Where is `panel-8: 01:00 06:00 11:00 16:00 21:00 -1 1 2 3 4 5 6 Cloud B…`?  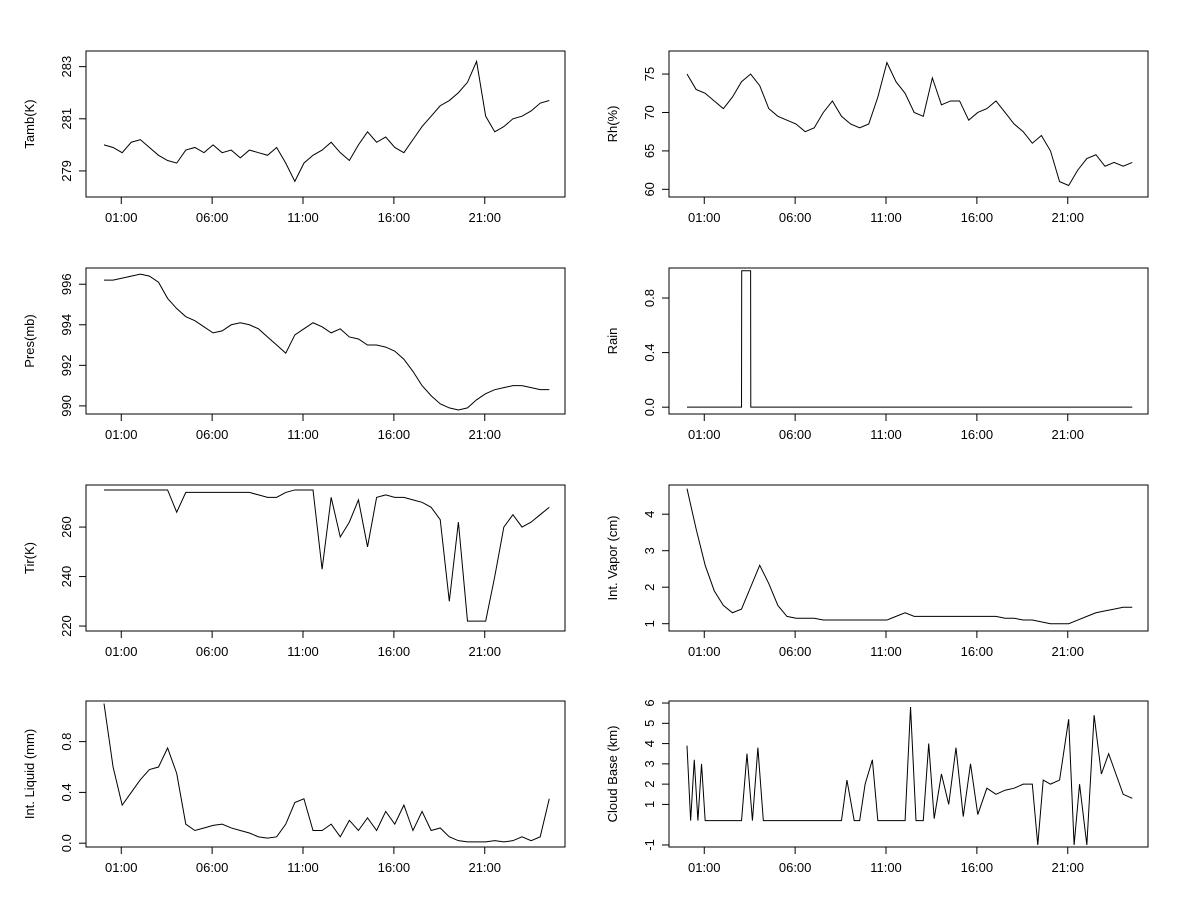
panel-8: 01:00 06:00 11:00 16:00 21:00 -1 1 2 3 4 5 6 Cloud B… is located at coordinates (877, 787).